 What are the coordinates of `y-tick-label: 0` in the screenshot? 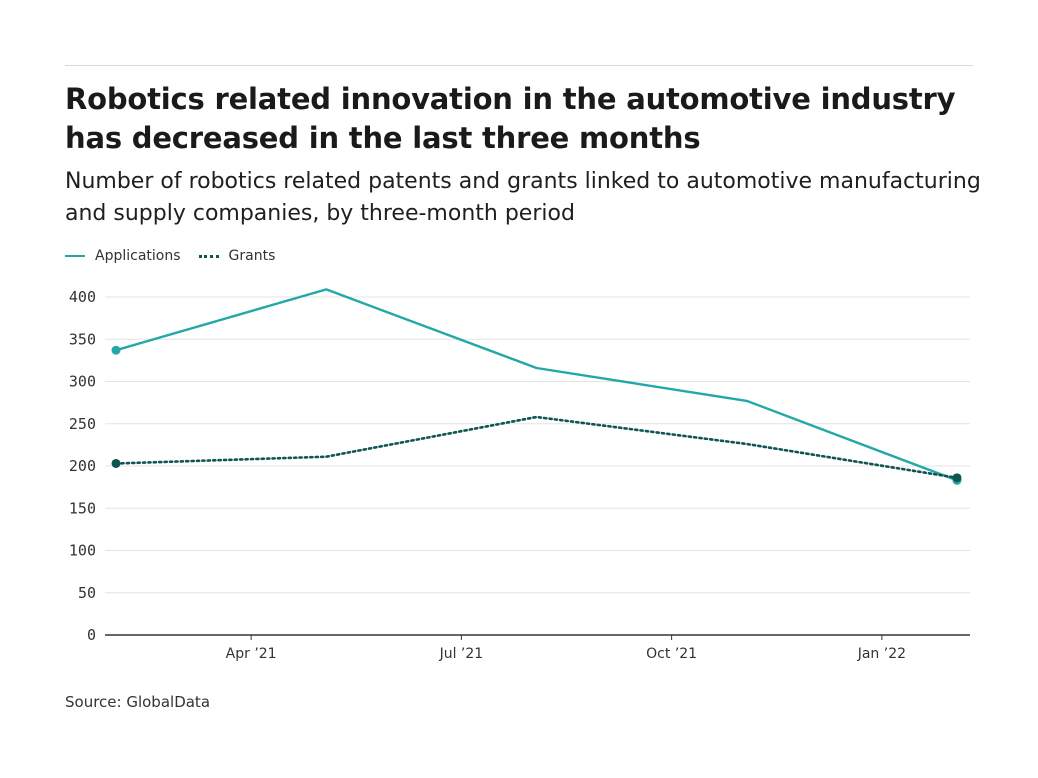 It's located at (91, 635).